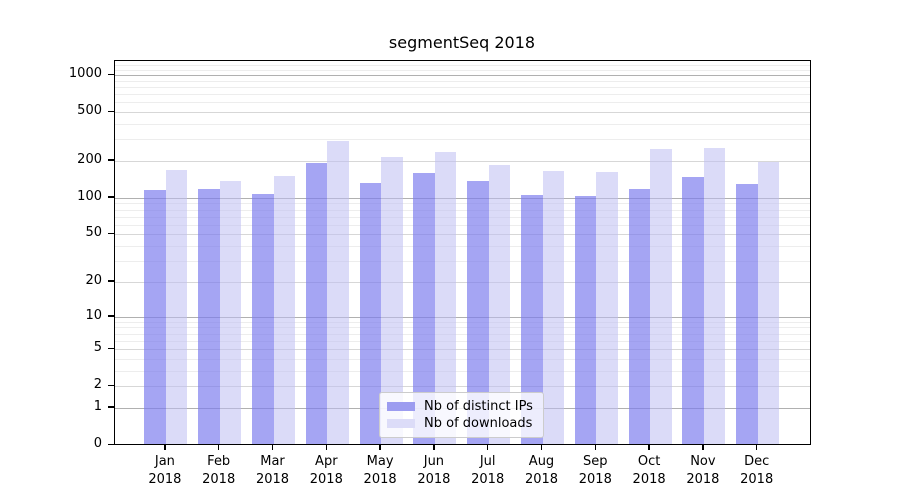 The height and width of the screenshot is (500, 900). Describe the element at coordinates (93, 233) in the screenshot. I see `y-tick-label: 50` at that location.